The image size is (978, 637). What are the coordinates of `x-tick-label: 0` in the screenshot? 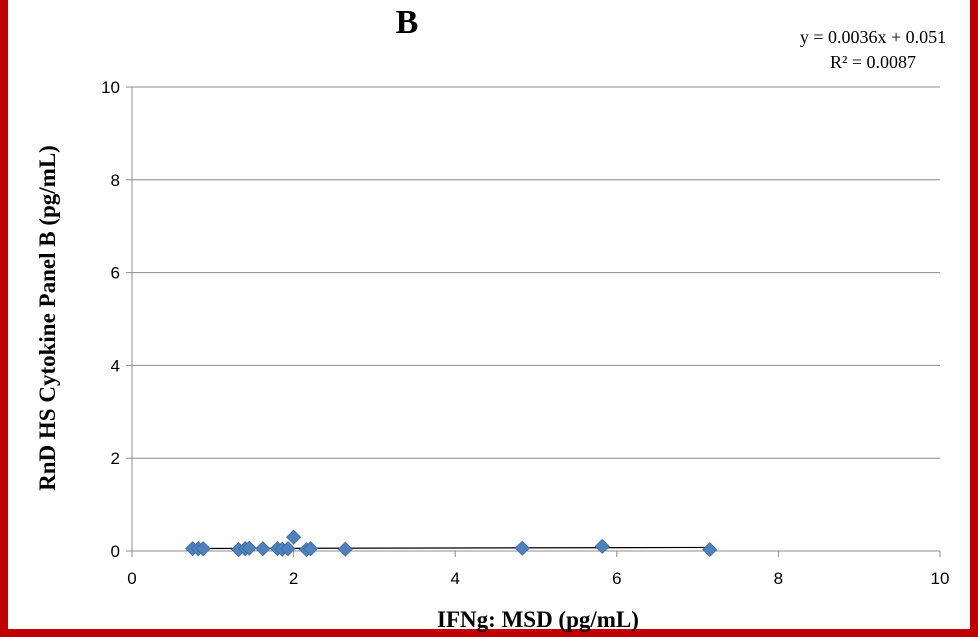 It's located at (131, 578).